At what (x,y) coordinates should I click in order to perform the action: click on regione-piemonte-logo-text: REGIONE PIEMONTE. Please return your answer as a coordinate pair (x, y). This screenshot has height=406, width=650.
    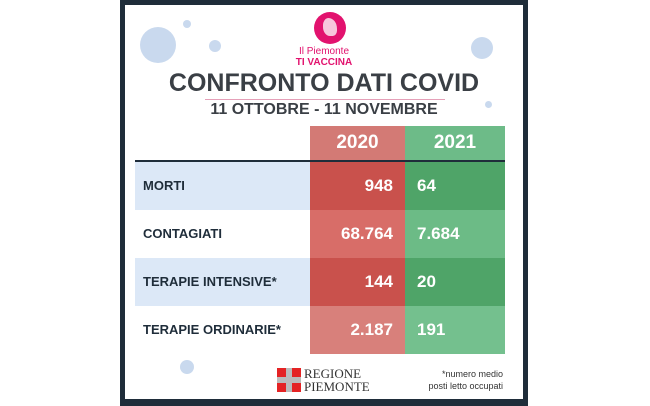
    Looking at the image, I should click on (337, 380).